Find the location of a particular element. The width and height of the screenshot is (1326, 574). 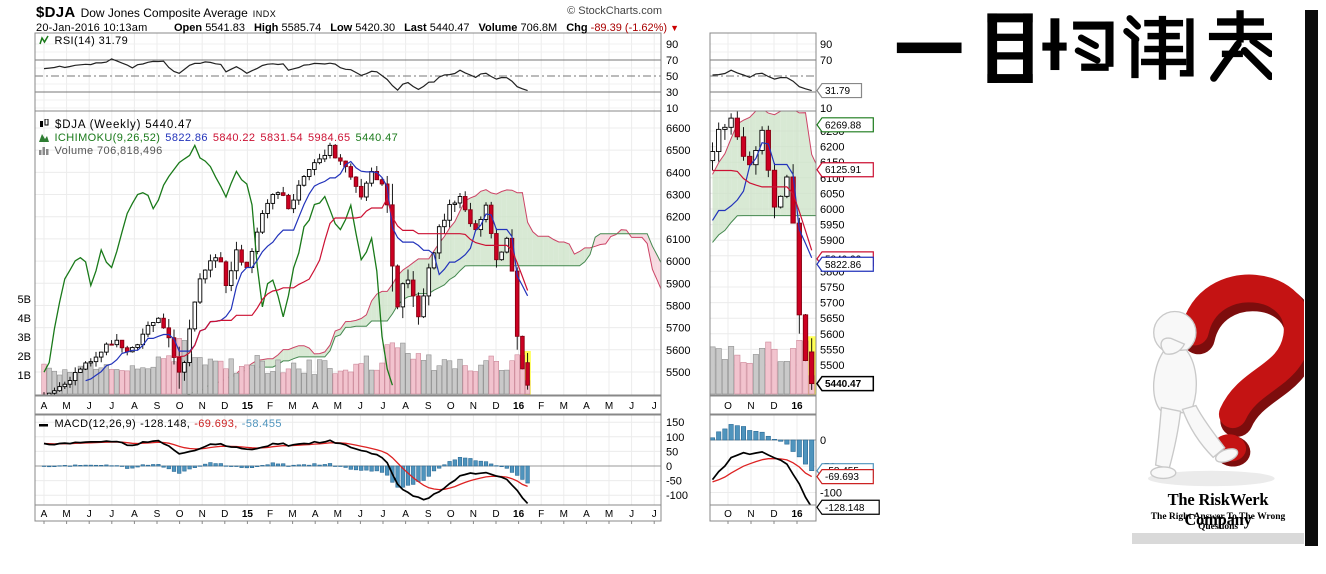

svg-text: 5B is located at coordinates (24, 300).